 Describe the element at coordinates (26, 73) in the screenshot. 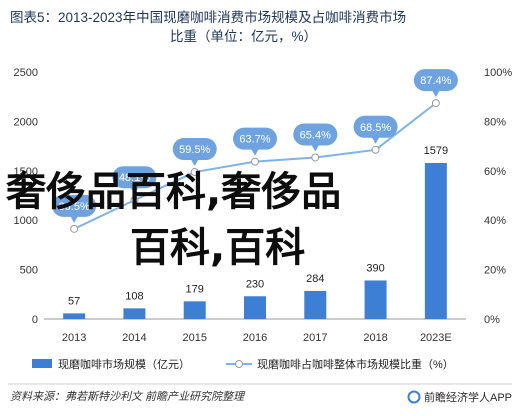

I see `left-tick-label: 2500` at that location.